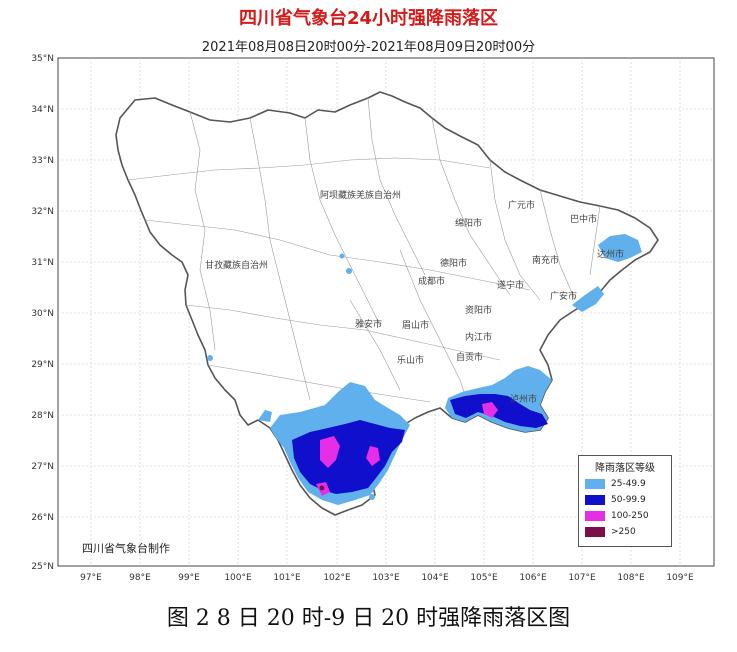 This screenshot has height=652, width=737. Describe the element at coordinates (42, 110) in the screenshot. I see `lat-label-34: 34°N` at that location.